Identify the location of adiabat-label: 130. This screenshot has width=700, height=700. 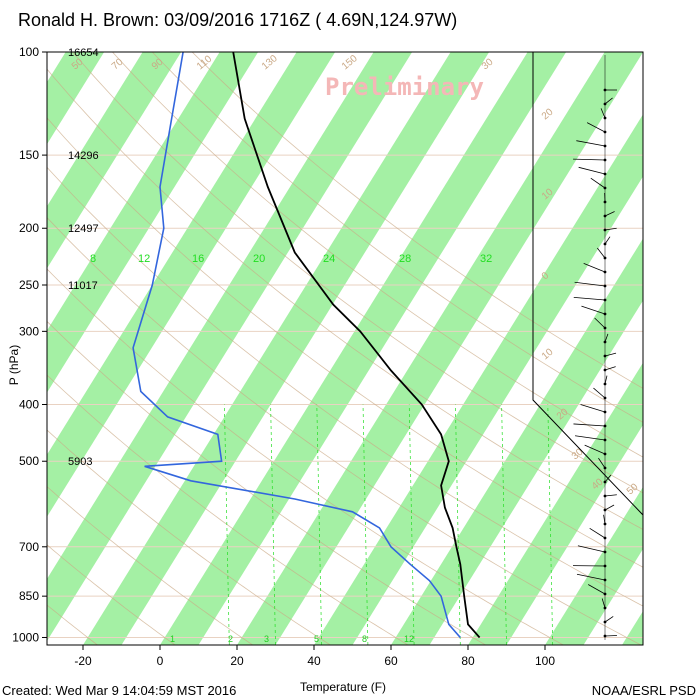
(270, 62).